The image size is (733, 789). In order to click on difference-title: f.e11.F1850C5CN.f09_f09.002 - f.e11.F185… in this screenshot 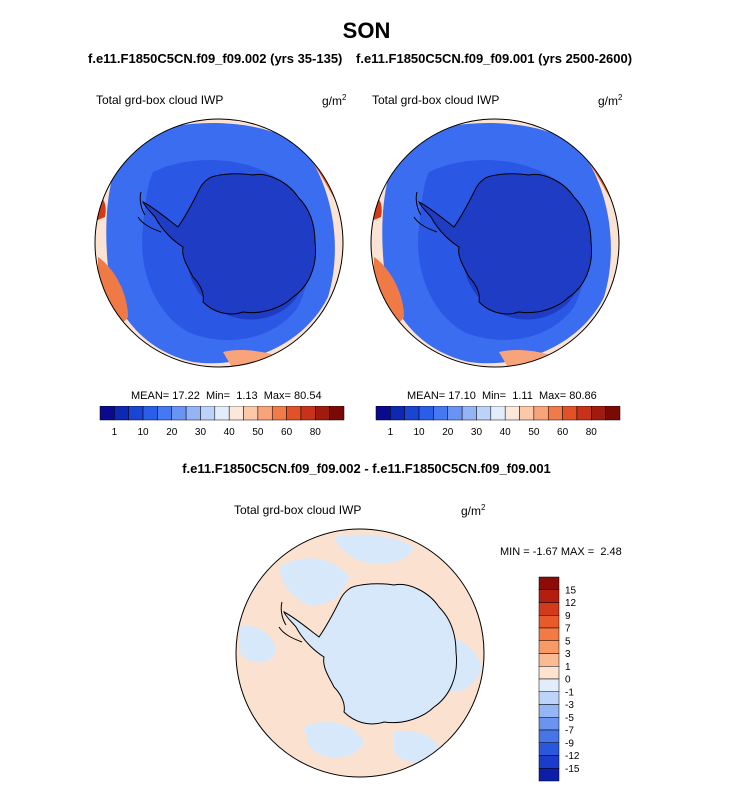, I will do `click(366, 468)`.